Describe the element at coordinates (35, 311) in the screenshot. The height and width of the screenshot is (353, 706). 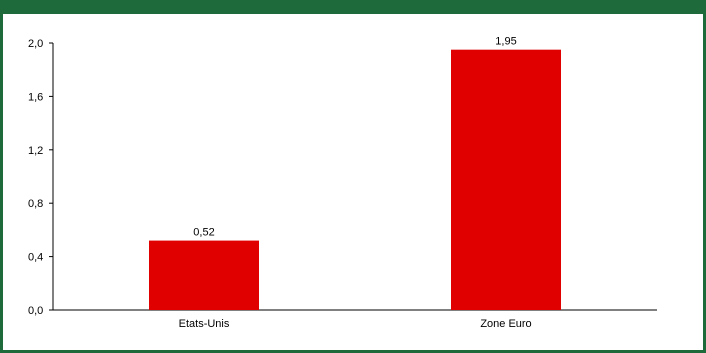
I see `y-tick-label: 0,0` at that location.